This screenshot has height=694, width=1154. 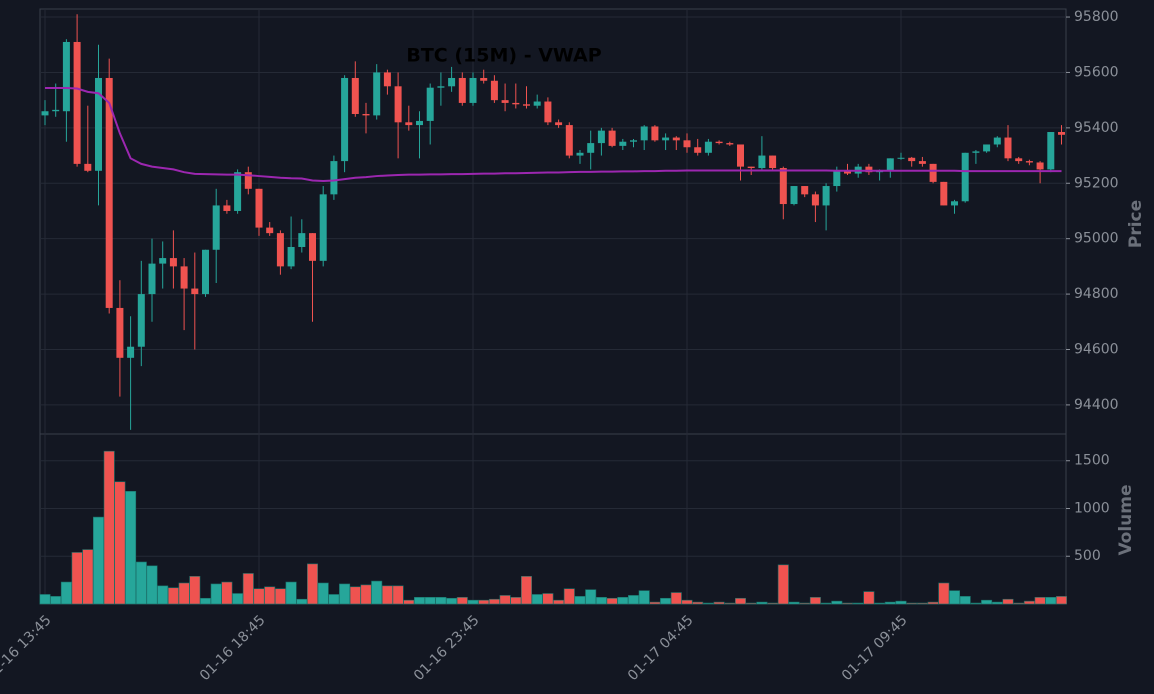 What do you see at coordinates (1096, 349) in the screenshot?
I see `y-tick-label: 94600` at bounding box center [1096, 349].